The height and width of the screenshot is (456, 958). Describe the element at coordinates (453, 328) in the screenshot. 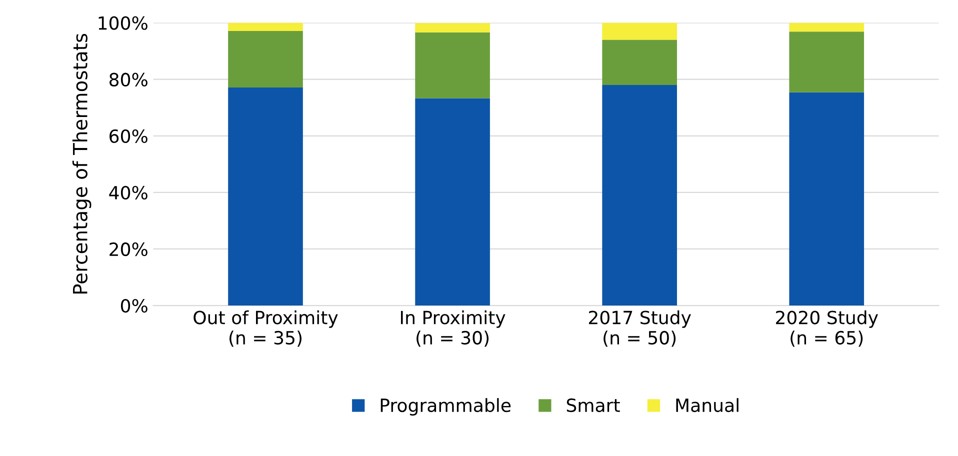

I see `x-tick-label: In Proximity (n = 30)` at that location.